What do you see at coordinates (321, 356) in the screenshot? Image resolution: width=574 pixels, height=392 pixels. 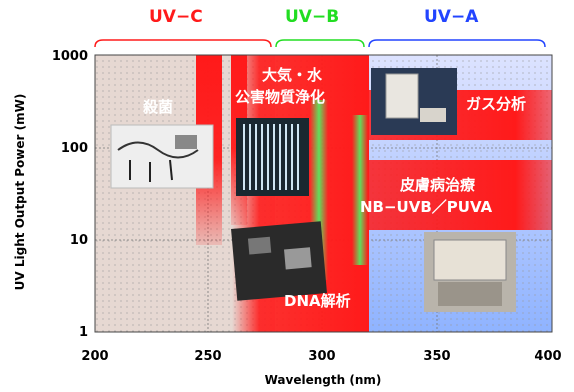 I see `x-tick-300: 300` at bounding box center [321, 356].